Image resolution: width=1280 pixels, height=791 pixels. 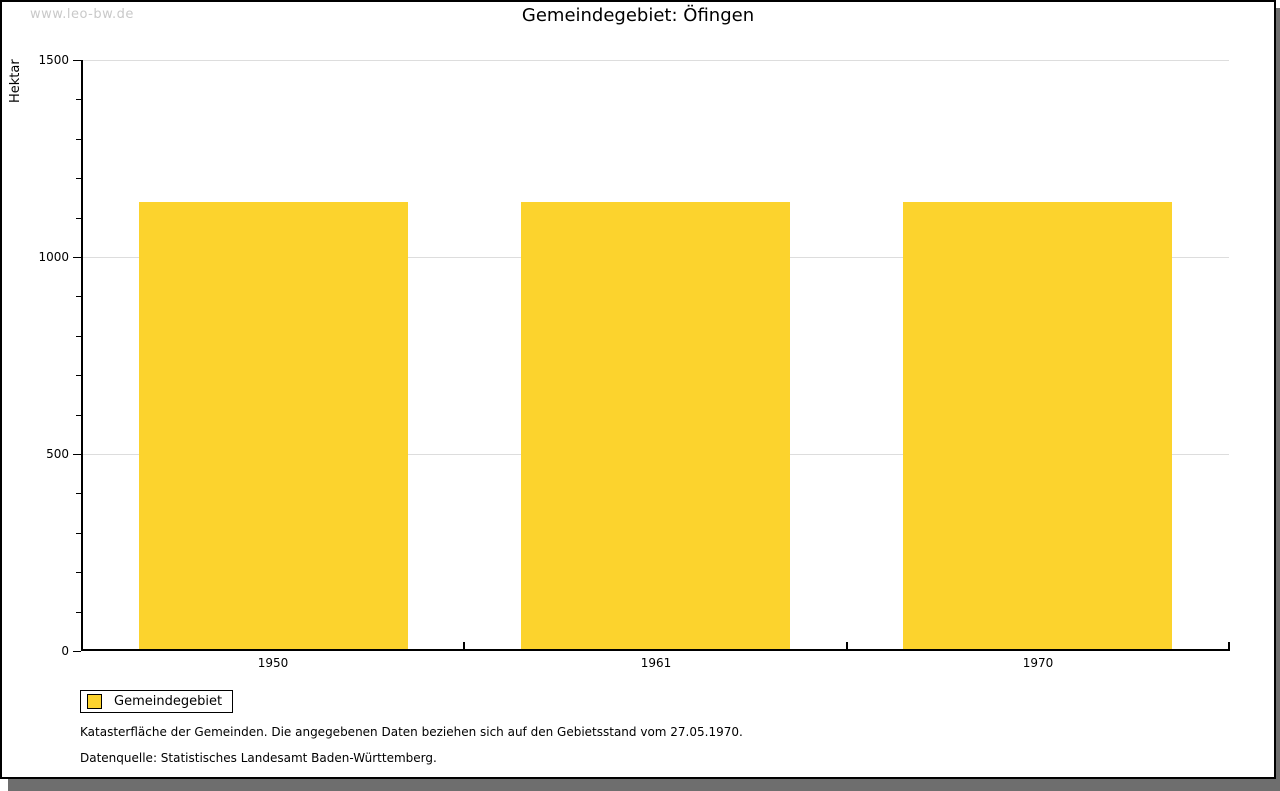 I want to click on window-shadow-right, so click(x=1278, y=399).